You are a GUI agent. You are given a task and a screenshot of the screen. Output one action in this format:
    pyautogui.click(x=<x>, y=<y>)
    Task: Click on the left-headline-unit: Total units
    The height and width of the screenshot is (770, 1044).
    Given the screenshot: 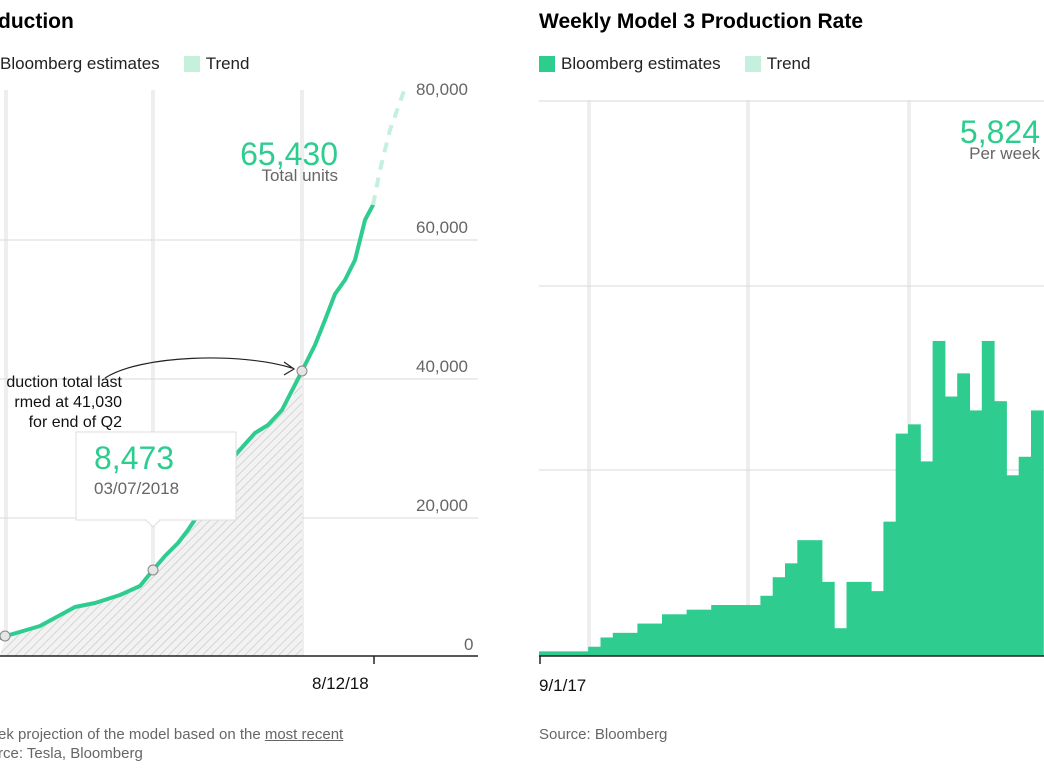 What is the action you would take?
    pyautogui.click(x=299, y=175)
    